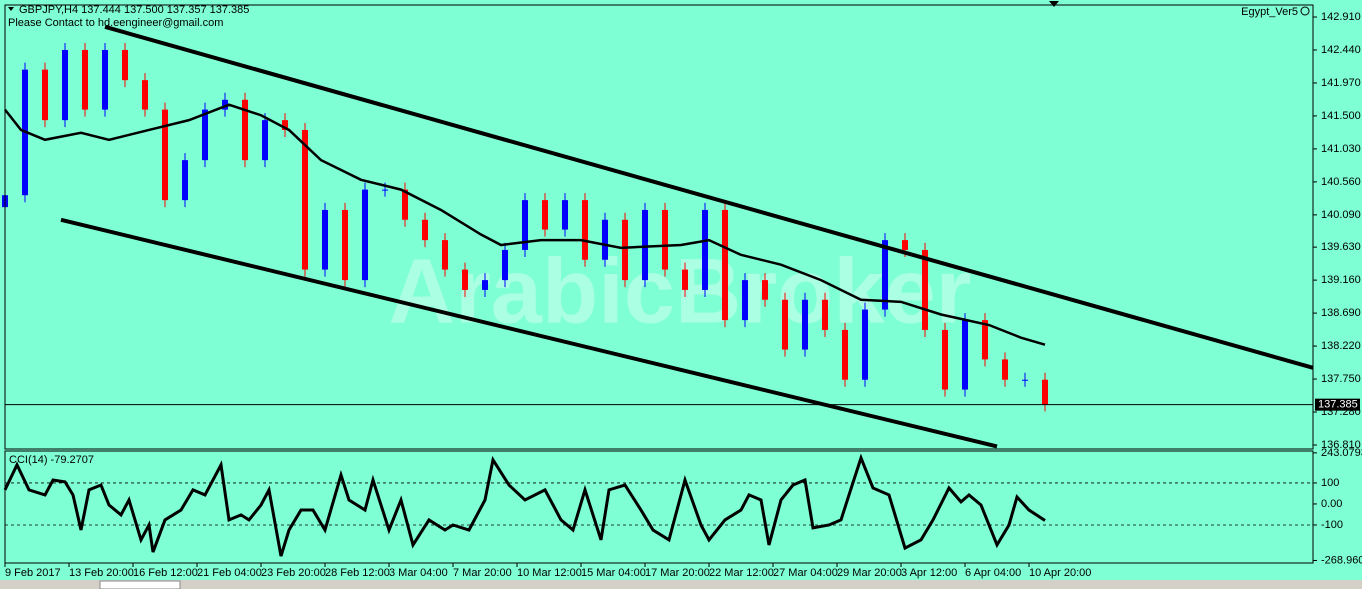  What do you see at coordinates (1341, 247) in the screenshot?
I see `y-tick-label: 139.630` at bounding box center [1341, 247].